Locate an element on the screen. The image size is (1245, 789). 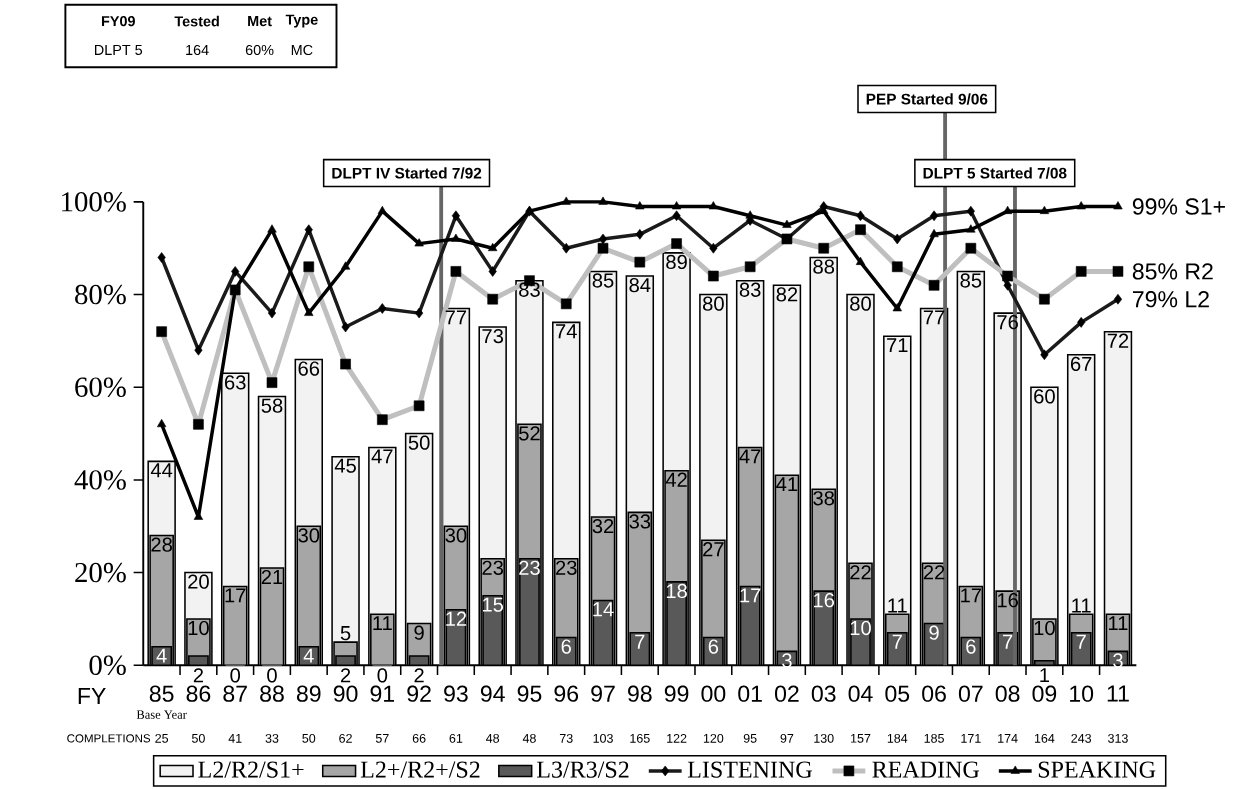
x-tick-label: 11 is located at coordinates (1118, 693).